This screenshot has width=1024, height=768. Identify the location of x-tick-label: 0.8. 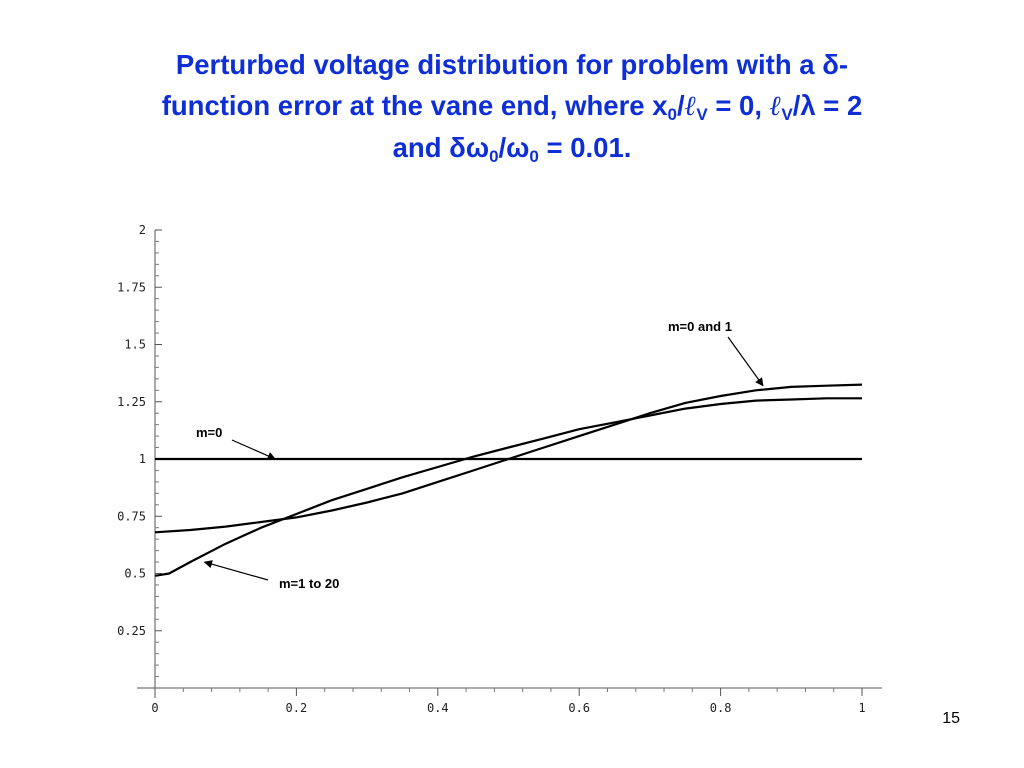
(721, 708).